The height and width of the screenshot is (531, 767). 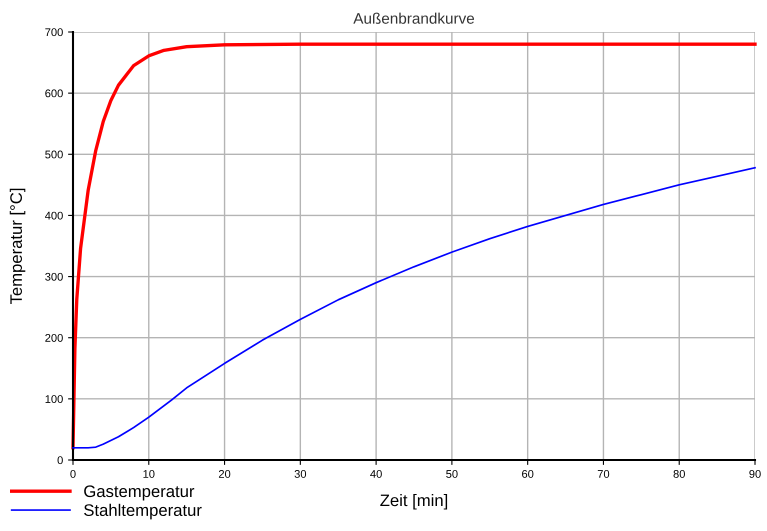 I want to click on y-tick-label: 100, so click(x=54, y=399).